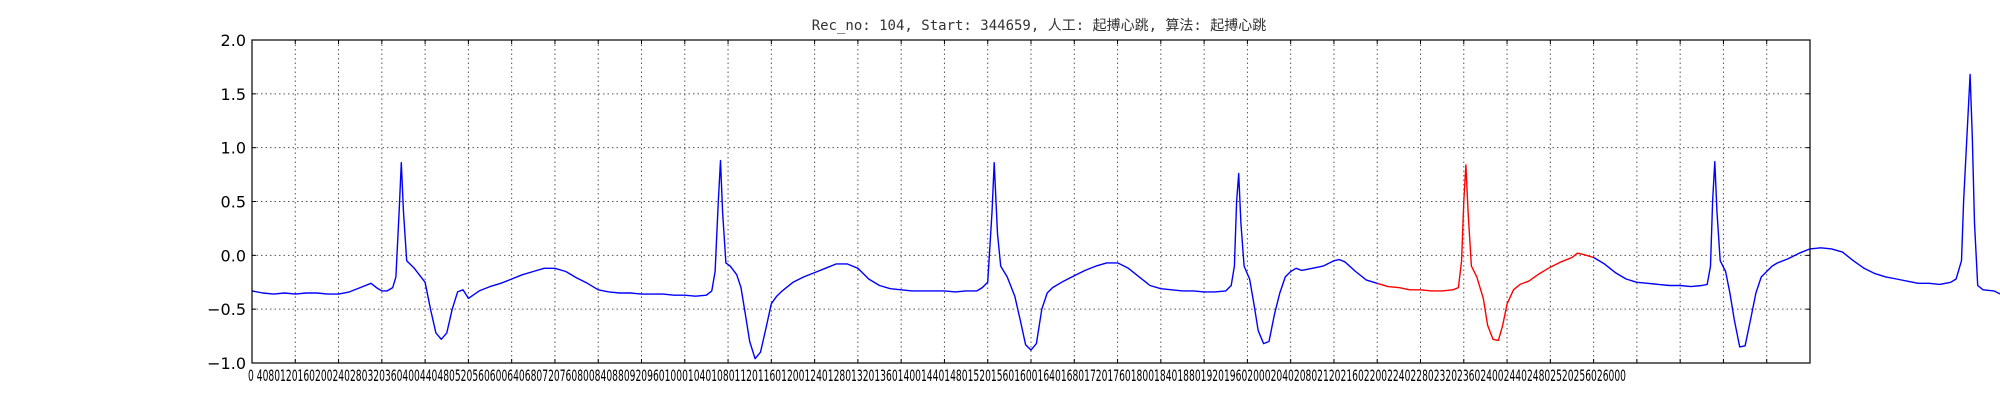 Image resolution: width=2000 pixels, height=400 pixels. Describe the element at coordinates (233, 148) in the screenshot. I see `y-tick-label: 1.0` at that location.